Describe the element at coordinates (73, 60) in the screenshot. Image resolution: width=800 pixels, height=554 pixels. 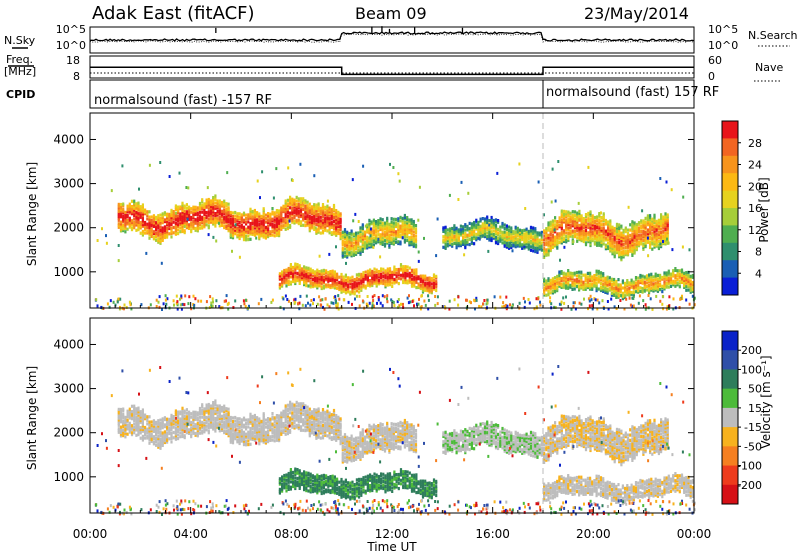
I see `freq-tick-top: 18` at that location.